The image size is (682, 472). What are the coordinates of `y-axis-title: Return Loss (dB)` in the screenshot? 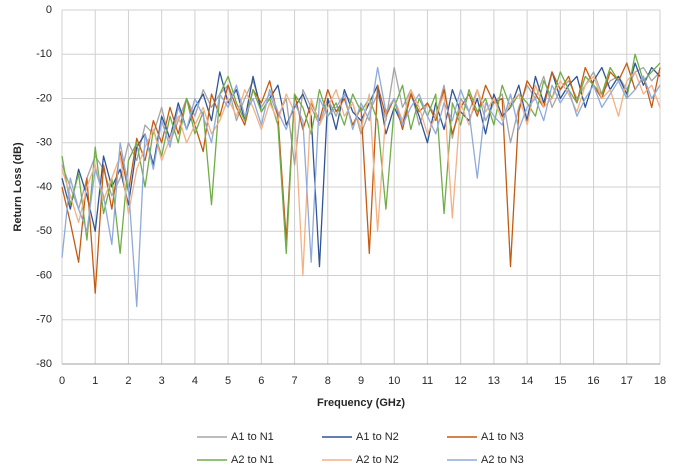 It's located at (18, 187).